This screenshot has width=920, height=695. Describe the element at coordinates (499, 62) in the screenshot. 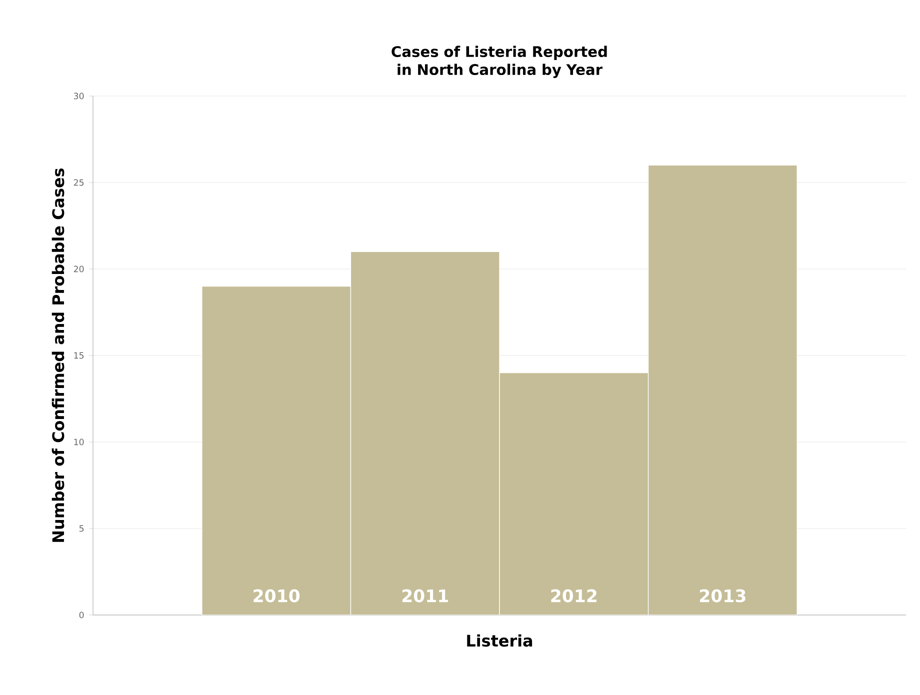

I see `chart-title: Cases of Listeria Reported in North Carolina by Year` at that location.